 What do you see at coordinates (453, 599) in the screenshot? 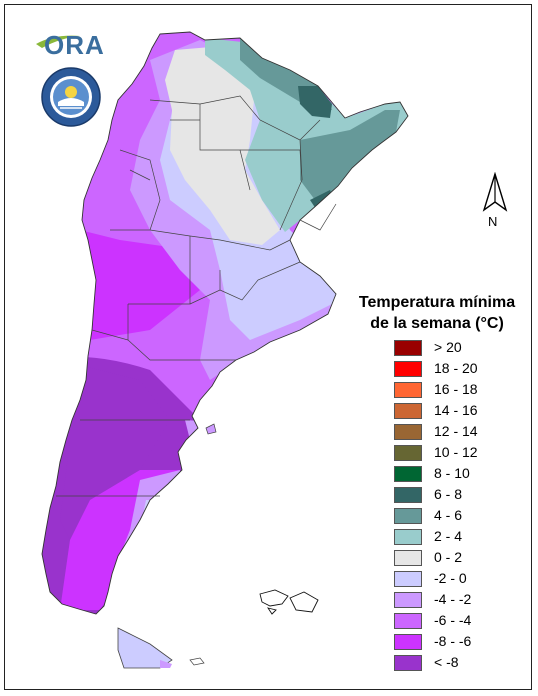
I see `legend-label: -4 - -2` at bounding box center [453, 599].